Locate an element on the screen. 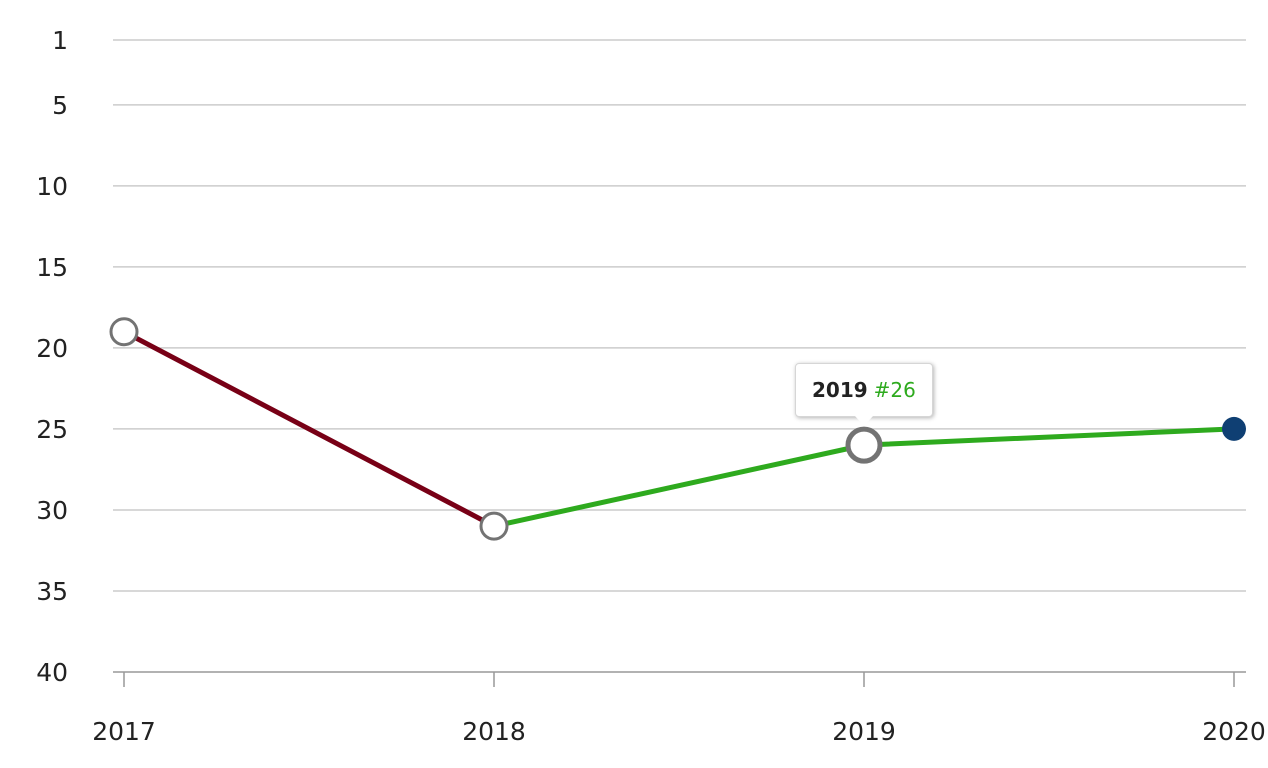  point-2017 is located at coordinates (124, 332).